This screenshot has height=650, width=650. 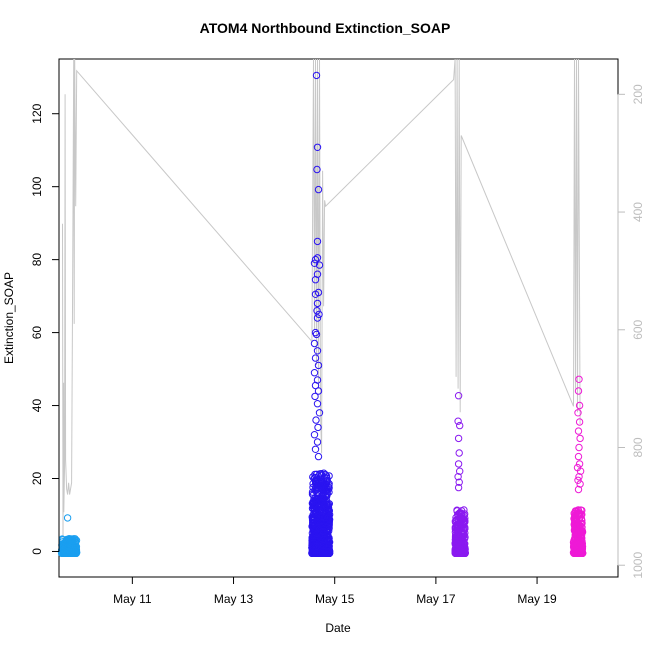 What do you see at coordinates (37, 113) in the screenshot?
I see `y-tick-label: 120` at bounding box center [37, 113].